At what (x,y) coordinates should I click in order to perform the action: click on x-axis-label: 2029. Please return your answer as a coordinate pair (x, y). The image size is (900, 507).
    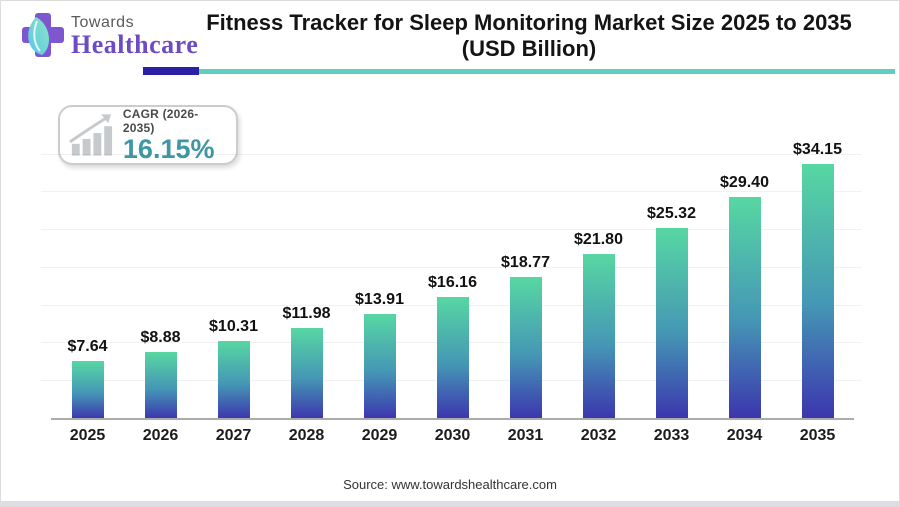
    Looking at the image, I should click on (379, 435).